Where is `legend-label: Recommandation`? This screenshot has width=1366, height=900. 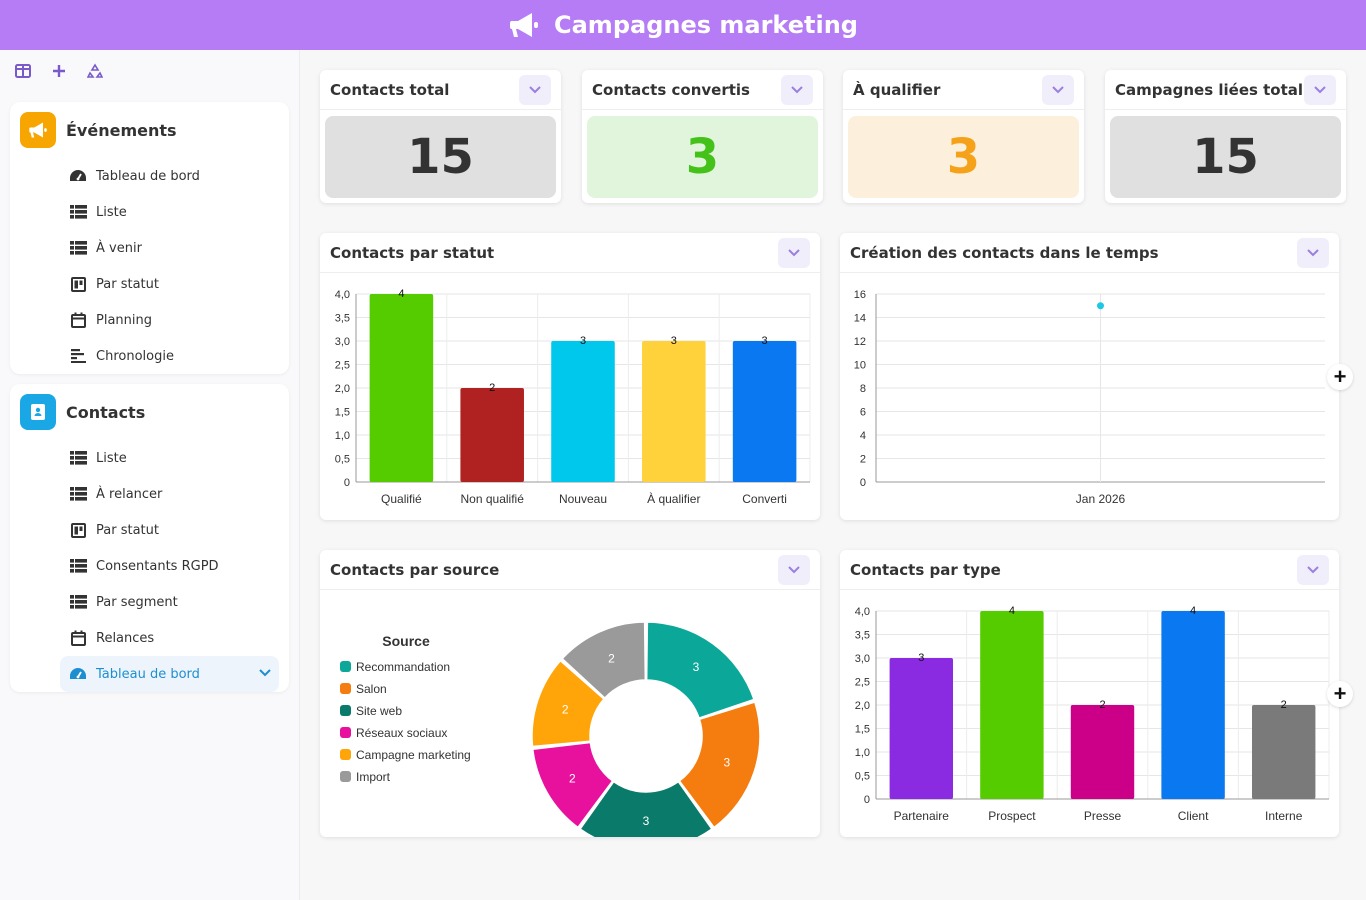
legend-label: Recommandation is located at coordinates (403, 667).